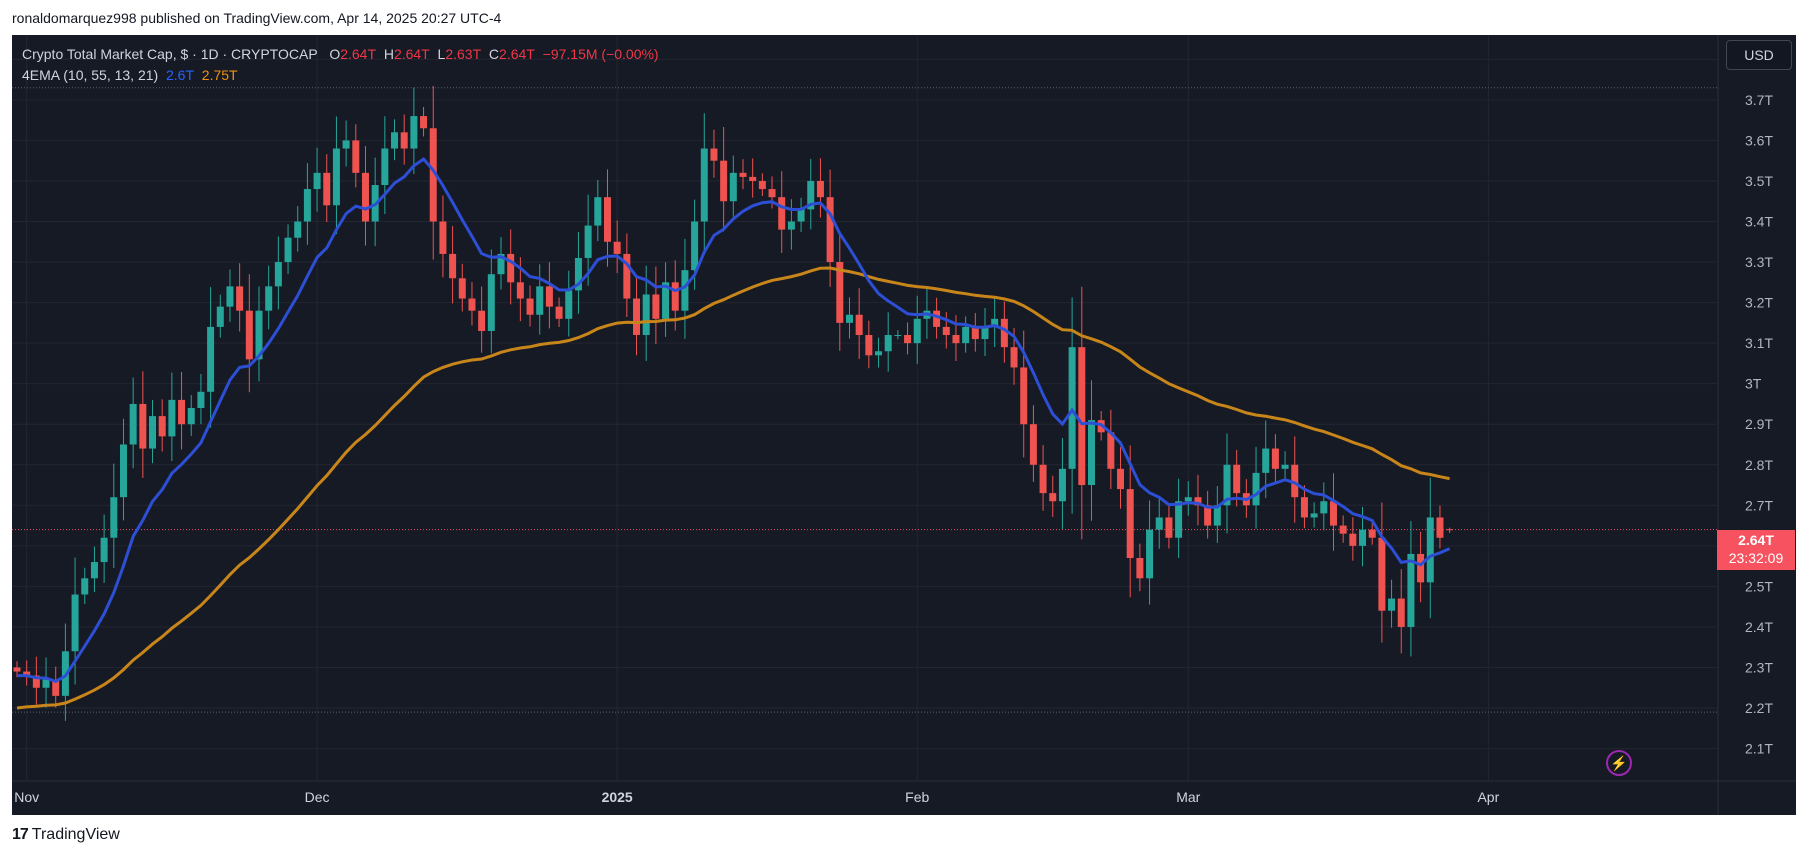 The image size is (1814, 858). I want to click on high-label: H, so click(388, 54).